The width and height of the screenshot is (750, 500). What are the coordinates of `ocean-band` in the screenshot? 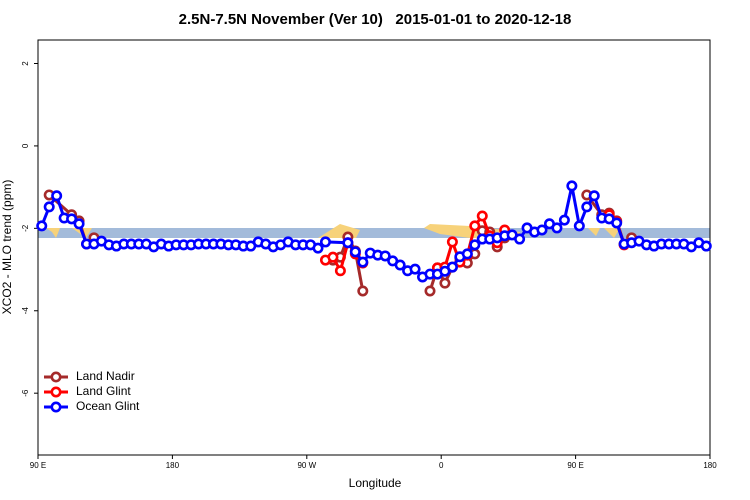 It's located at (374, 233).